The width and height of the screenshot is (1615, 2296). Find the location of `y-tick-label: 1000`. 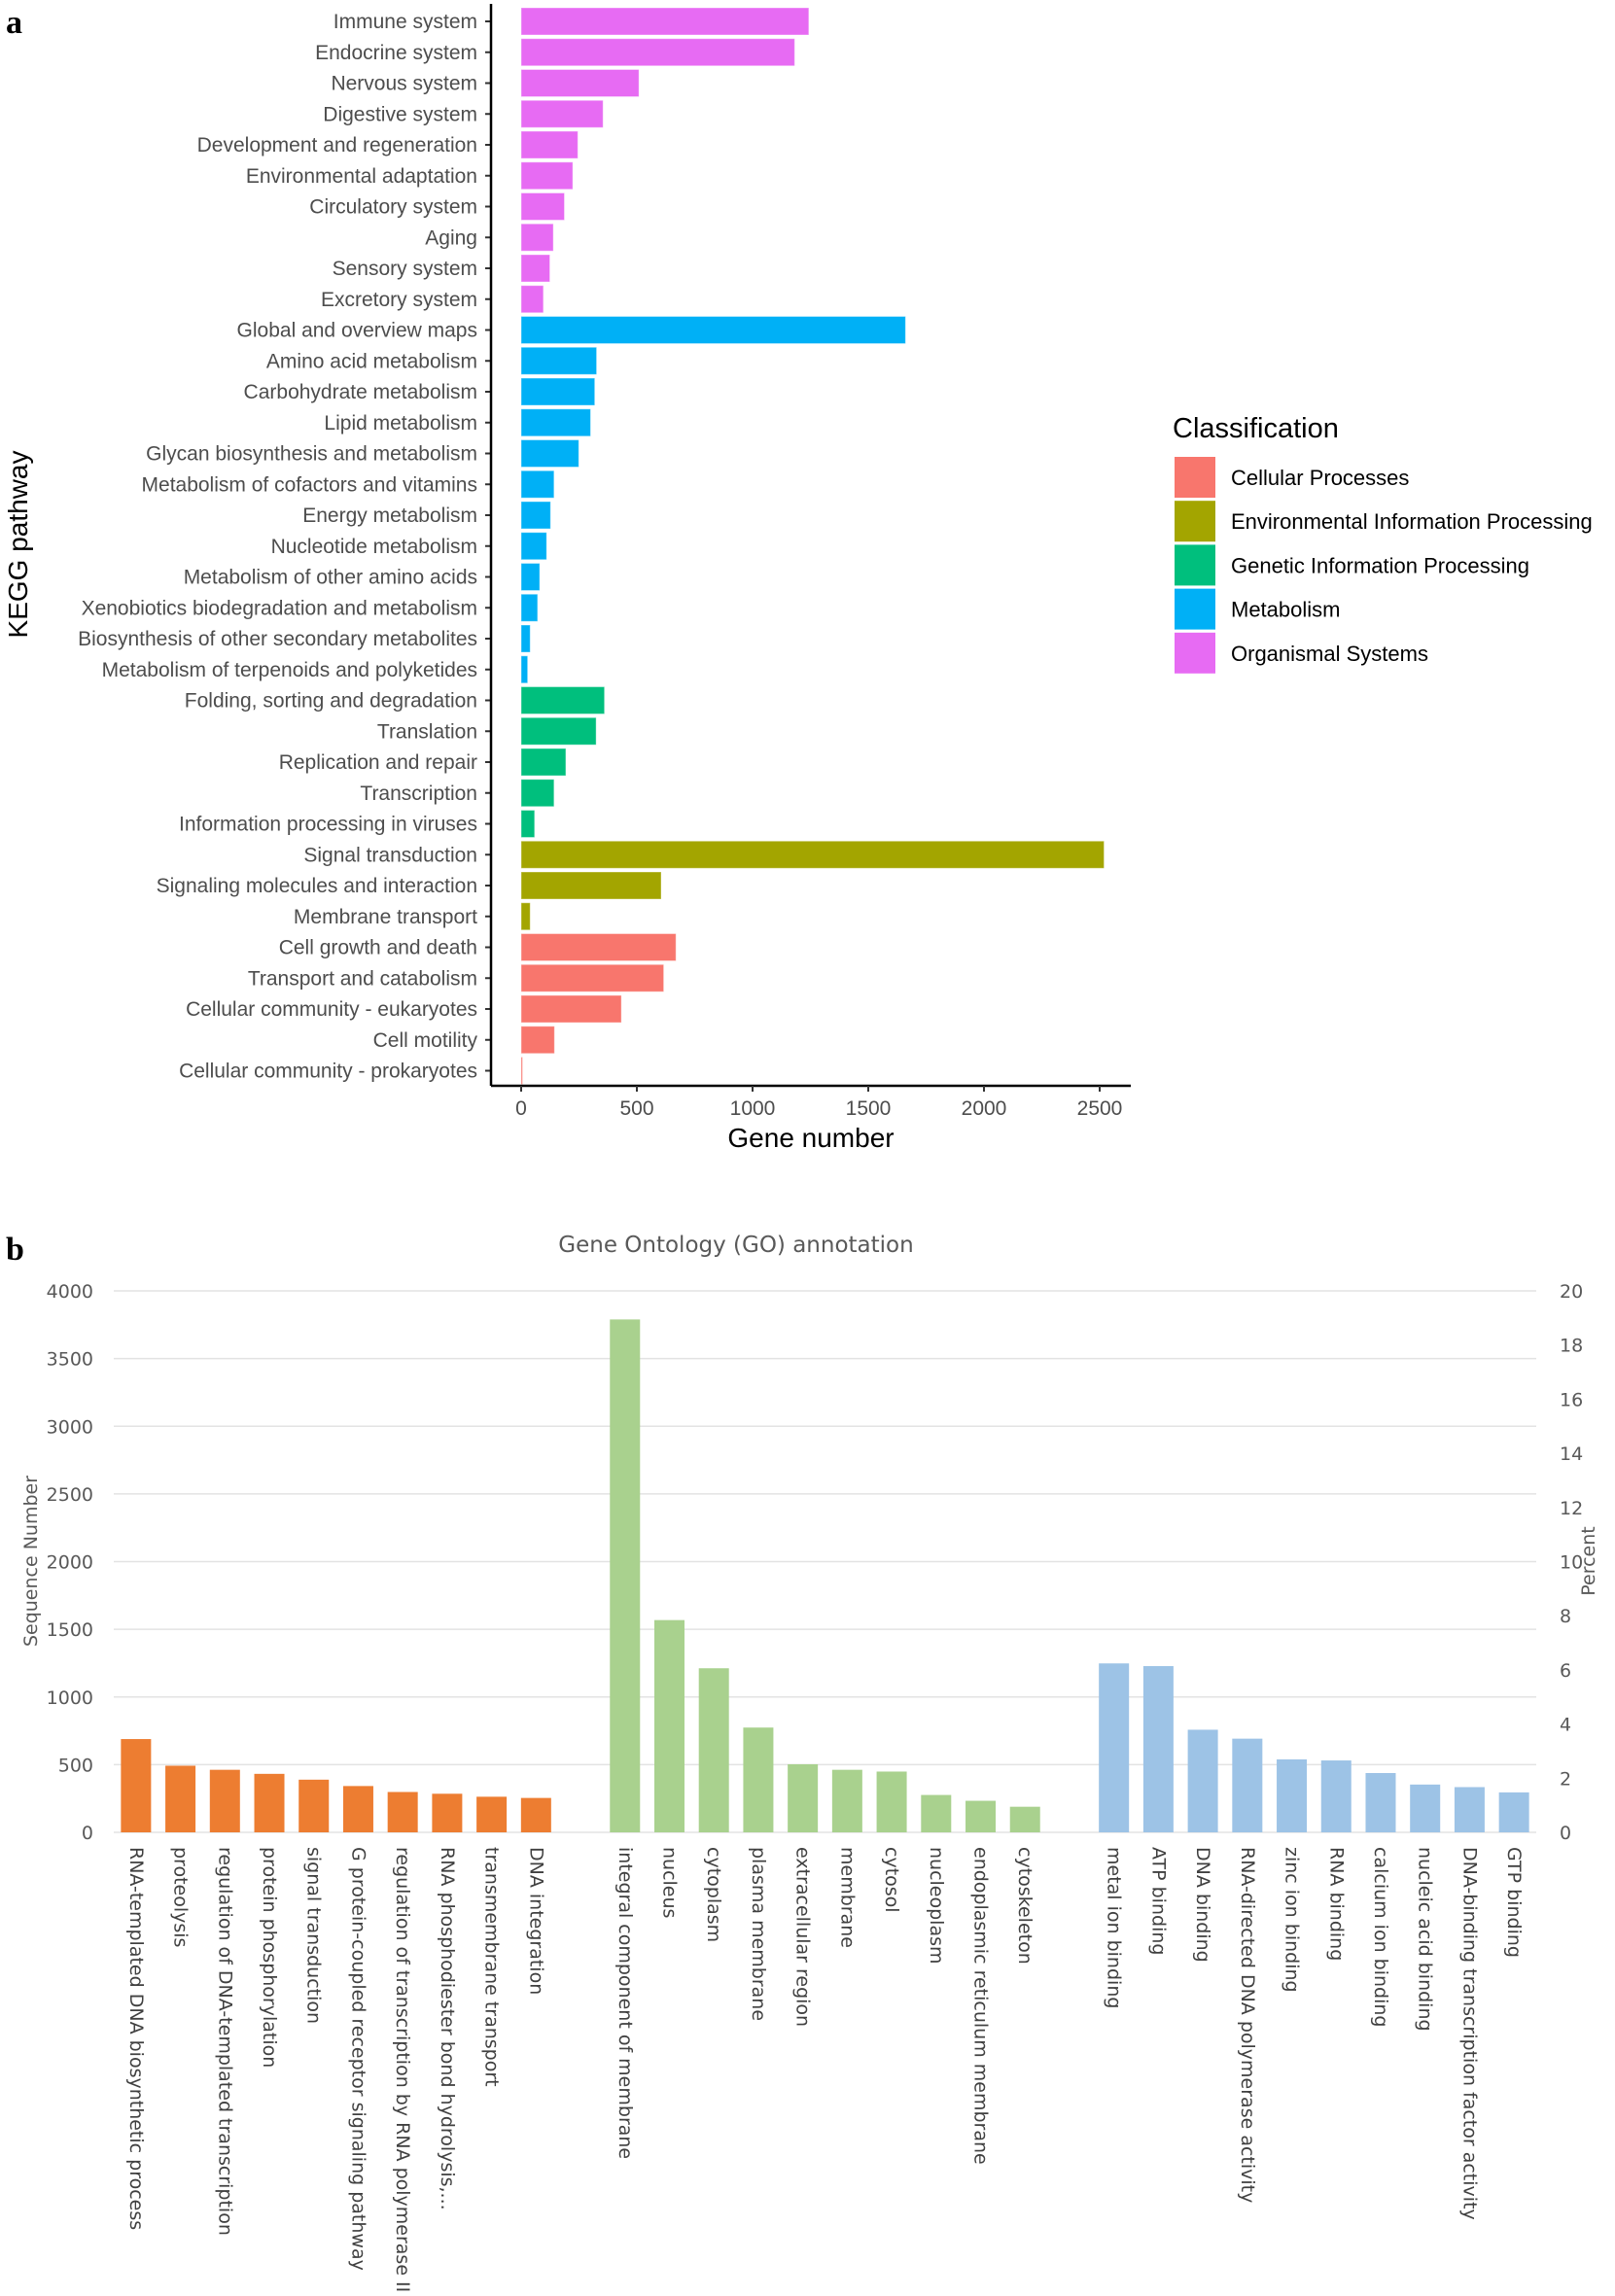

y-tick-label: 1000 is located at coordinates (70, 1698).